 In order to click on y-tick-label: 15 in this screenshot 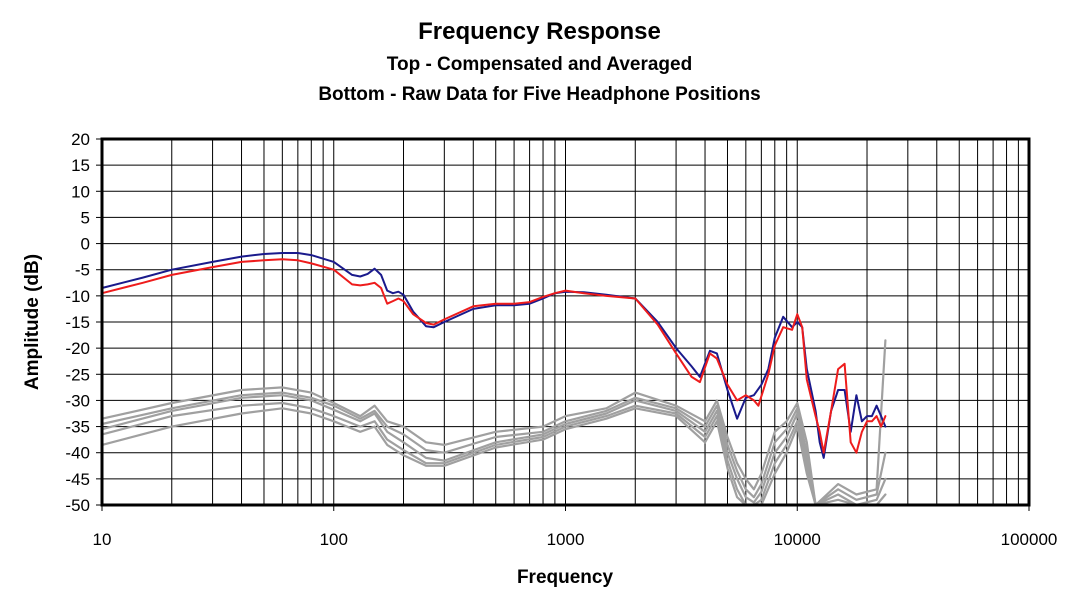, I will do `click(80, 165)`.